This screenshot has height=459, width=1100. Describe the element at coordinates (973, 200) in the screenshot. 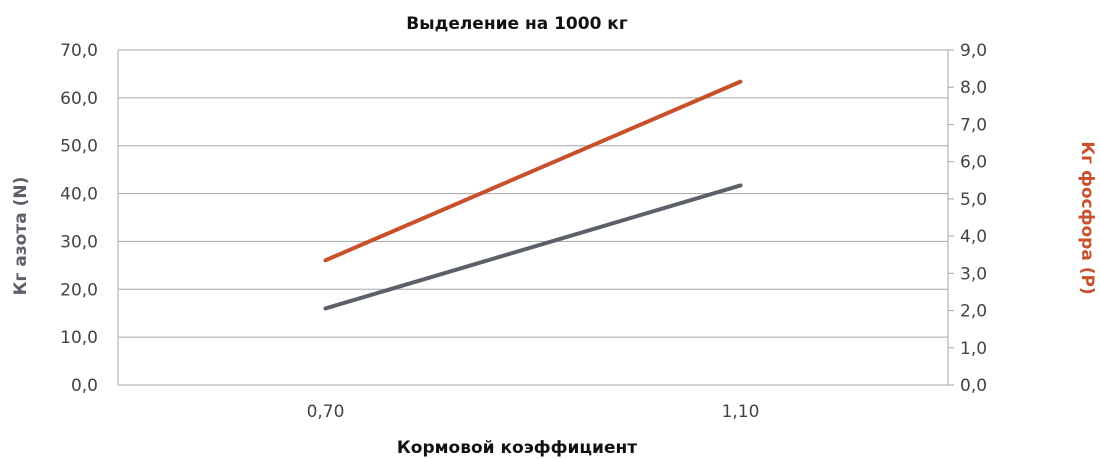

I see `right-axis-tick-label: 5,0` at that location.